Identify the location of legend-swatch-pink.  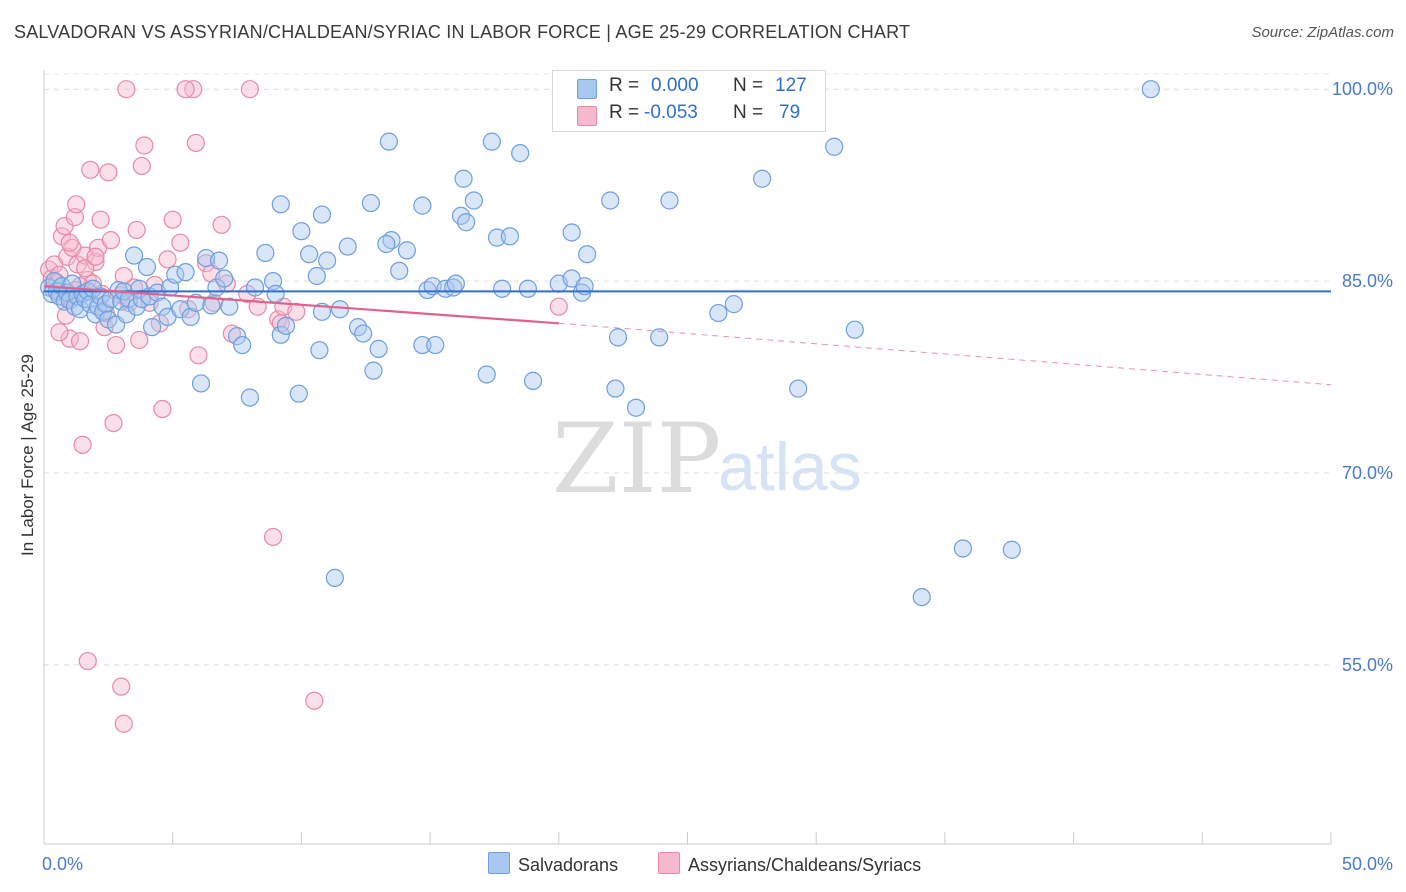
(587, 116).